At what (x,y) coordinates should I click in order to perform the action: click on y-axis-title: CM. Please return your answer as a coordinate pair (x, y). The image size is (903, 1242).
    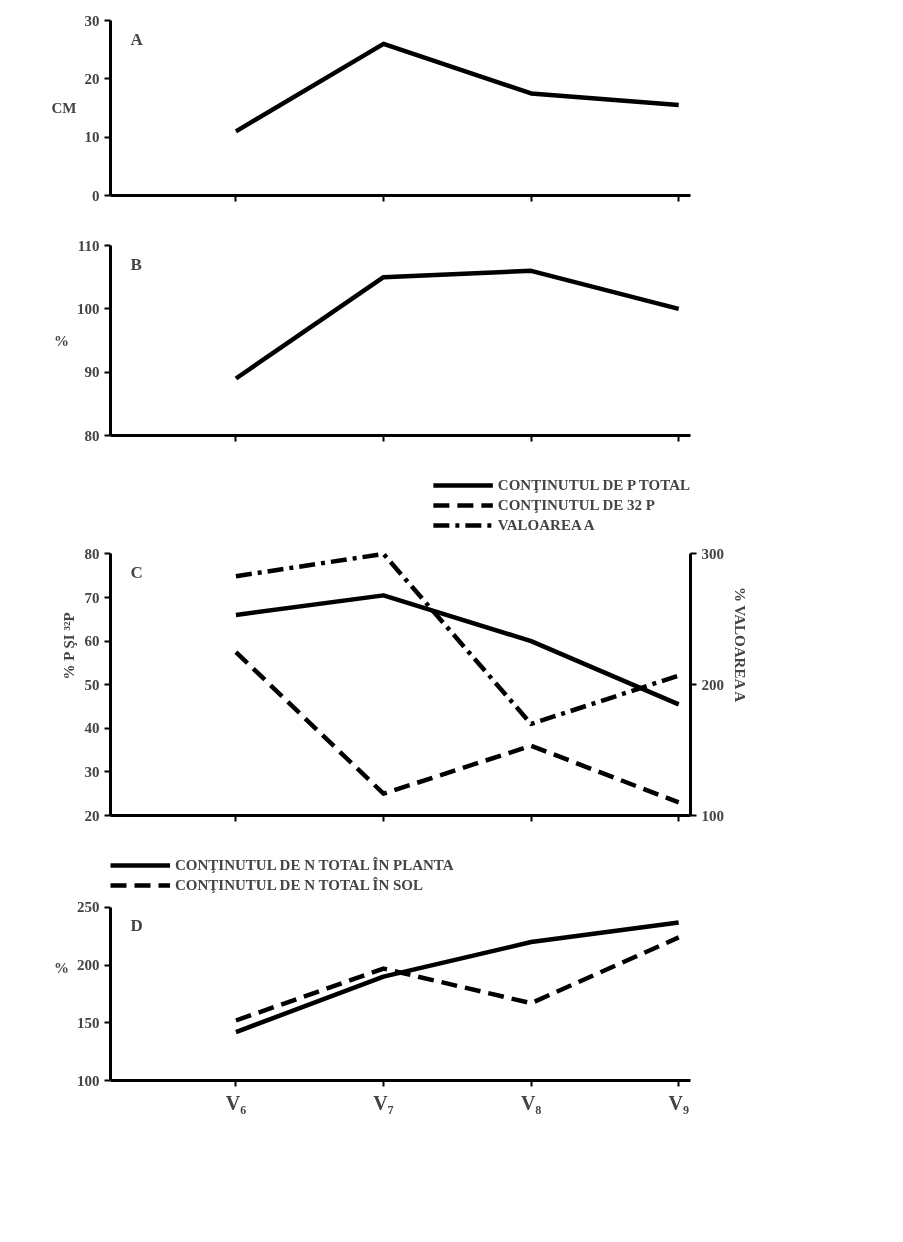
    Looking at the image, I should click on (64, 108).